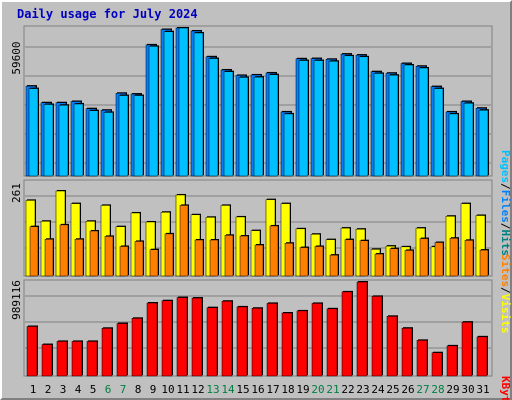  I want to click on legend-files: Files, so click(505, 206).